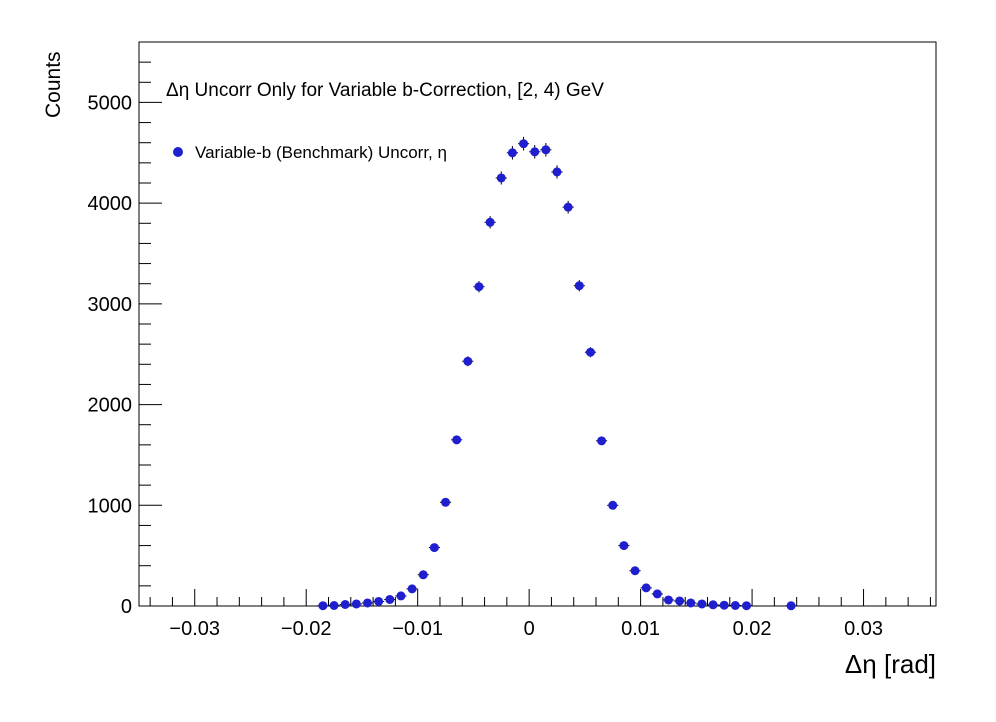 The height and width of the screenshot is (722, 996). I want to click on x-axis-tick-labels: −0.03 −0.02 −0.01 0 0.01 0.02 0.03, so click(526, 629).